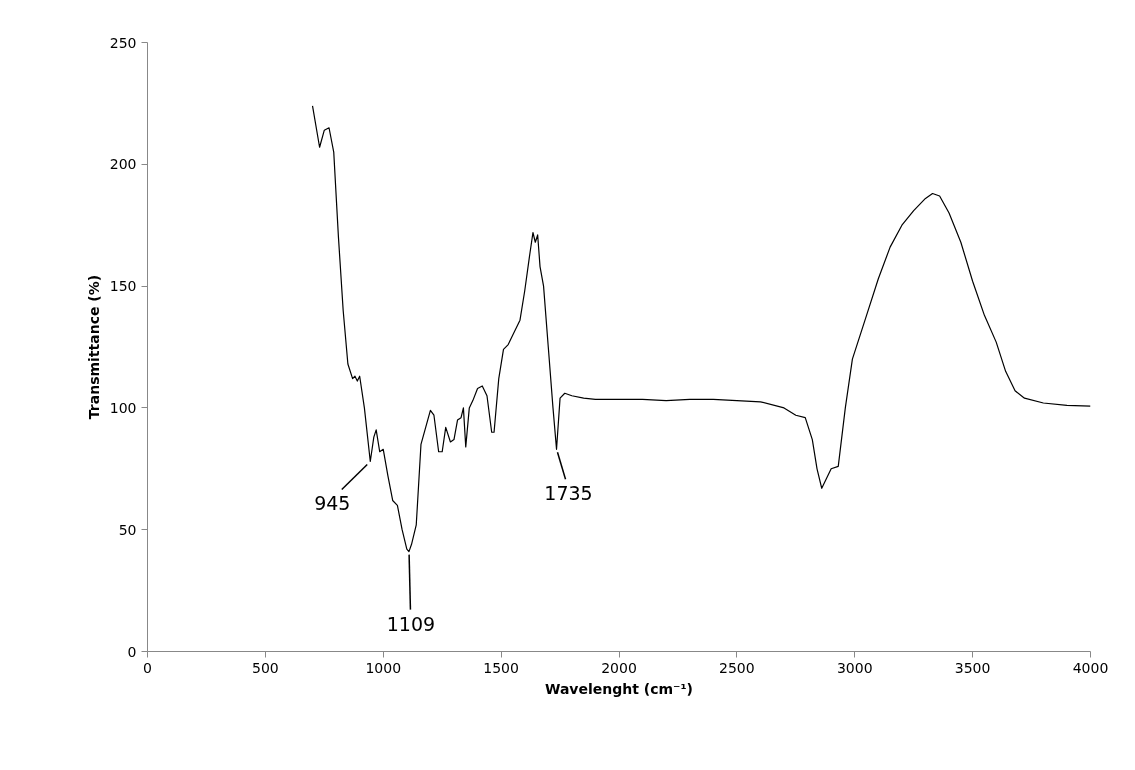  I want to click on y-tick-label: 150, so click(123, 286).